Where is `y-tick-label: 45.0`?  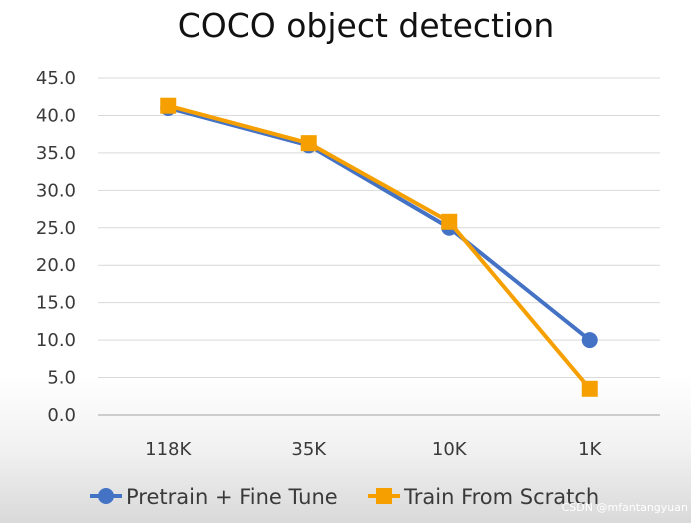
y-tick-label: 45.0 is located at coordinates (56, 78).